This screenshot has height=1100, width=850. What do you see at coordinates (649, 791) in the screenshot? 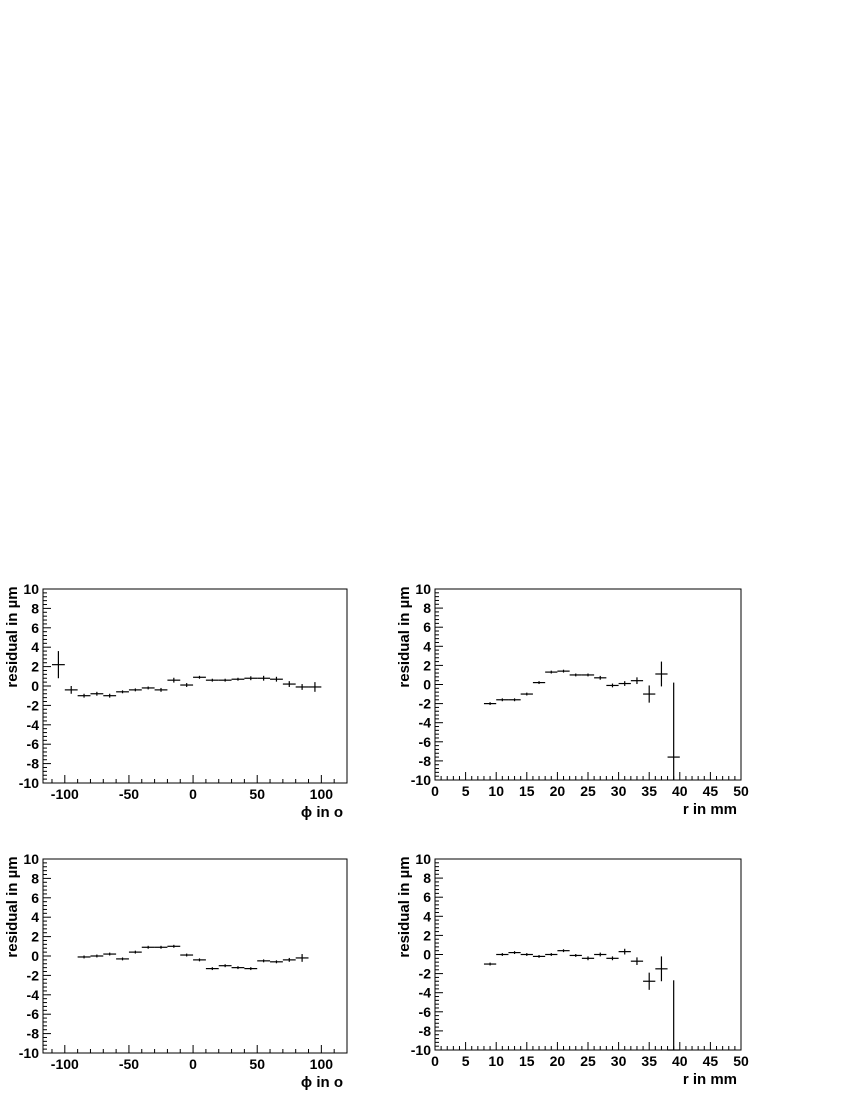
I see `x-tick-label: 35` at bounding box center [649, 791].